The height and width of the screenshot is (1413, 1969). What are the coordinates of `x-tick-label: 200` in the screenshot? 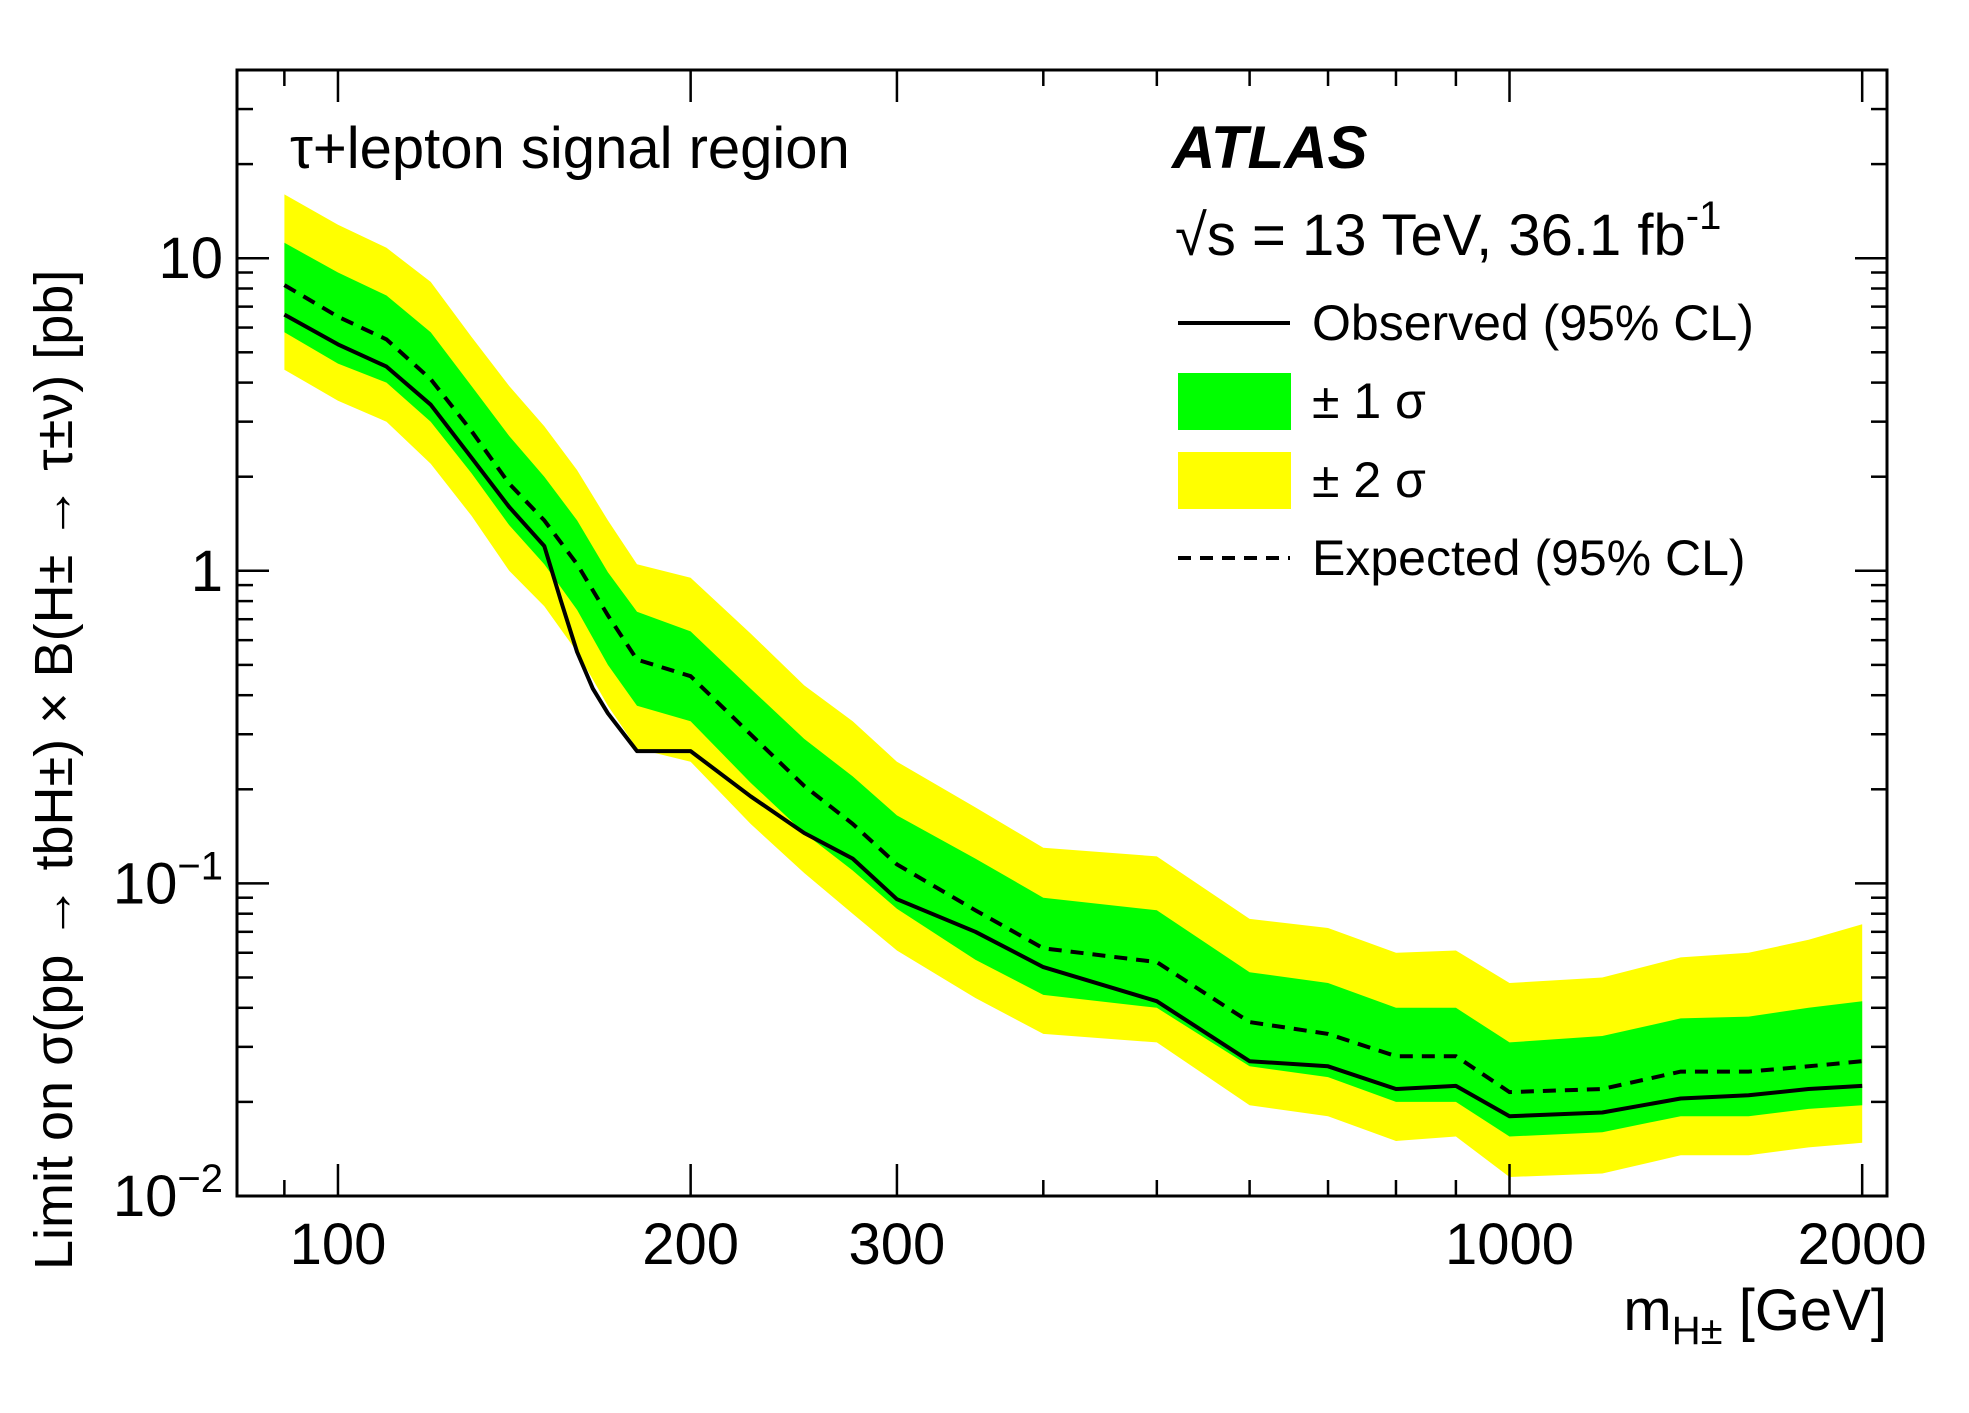 It's located at (690, 1244).